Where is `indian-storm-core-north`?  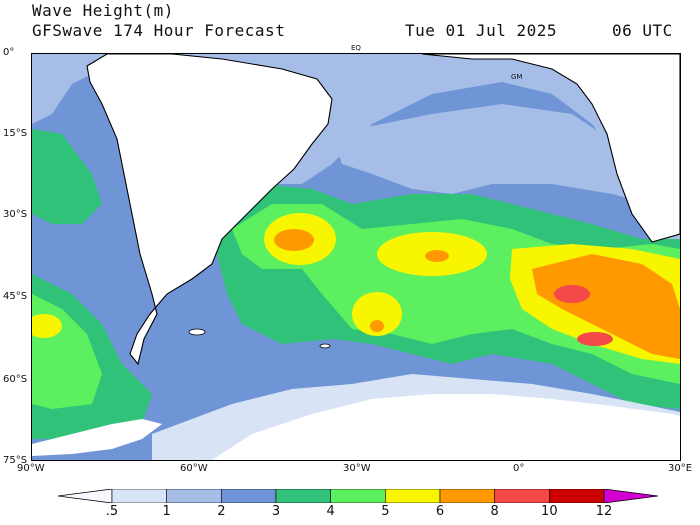
indian-storm-core-north is located at coordinates (572, 294).